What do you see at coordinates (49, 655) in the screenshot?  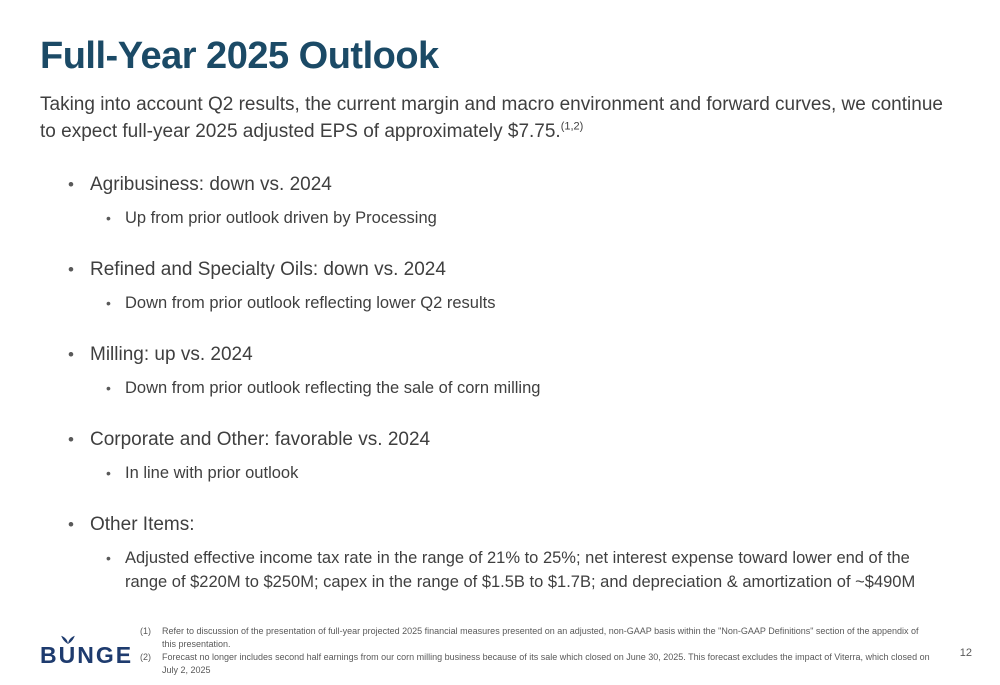 I see `logo-letter-b: B` at bounding box center [49, 655].